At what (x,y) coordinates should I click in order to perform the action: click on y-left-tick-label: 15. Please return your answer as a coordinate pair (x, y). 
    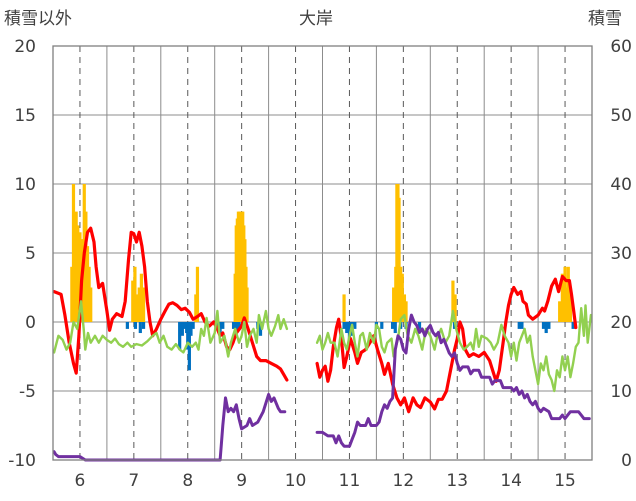
    Looking at the image, I should click on (25, 116).